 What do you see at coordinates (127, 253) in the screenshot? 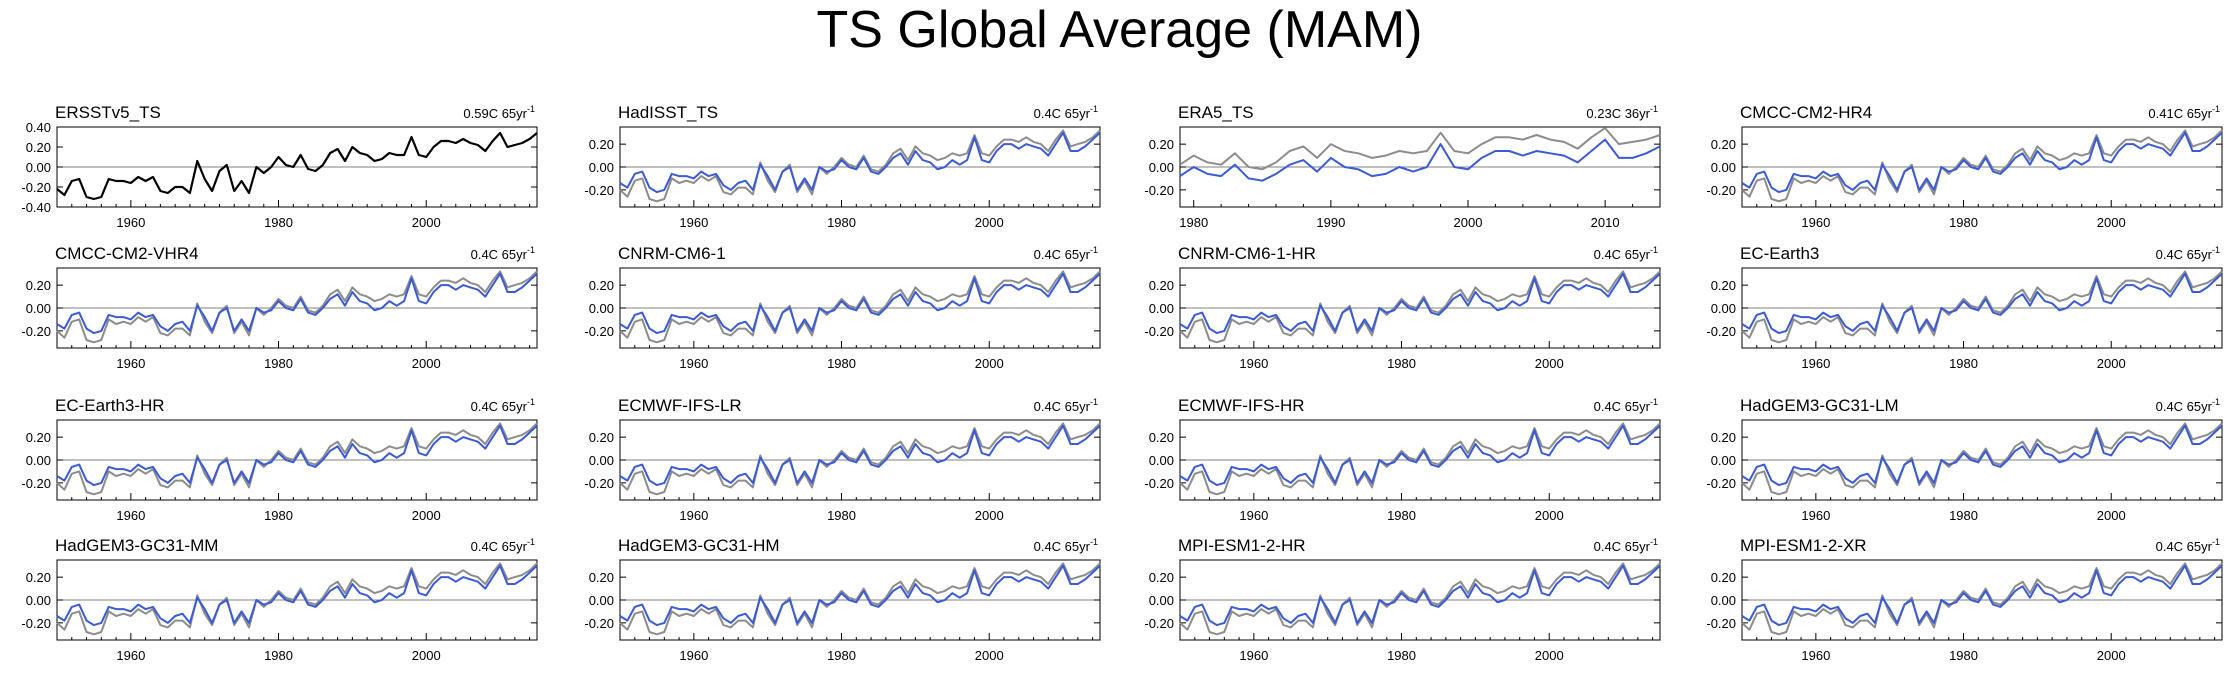
I see `panel-title: CMCC-CM2-VHR4` at bounding box center [127, 253].